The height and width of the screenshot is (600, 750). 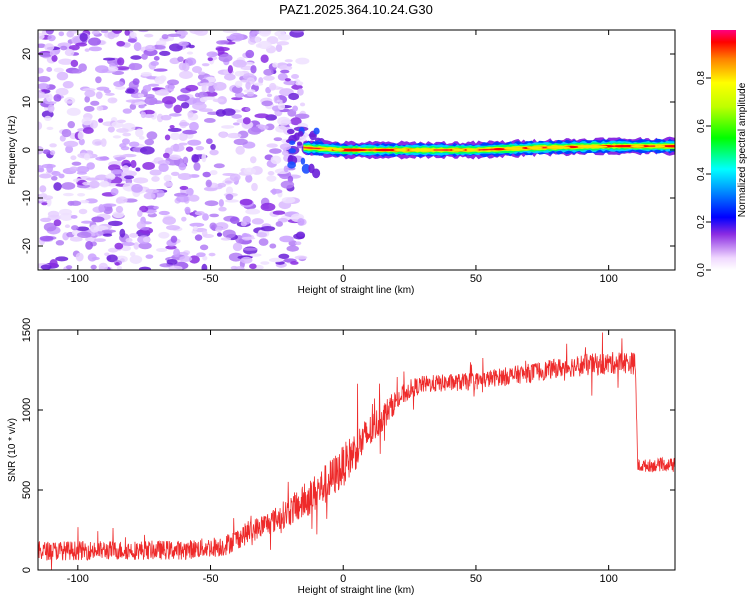 I want to click on snr-x-tick-label: 0, so click(x=343, y=579).